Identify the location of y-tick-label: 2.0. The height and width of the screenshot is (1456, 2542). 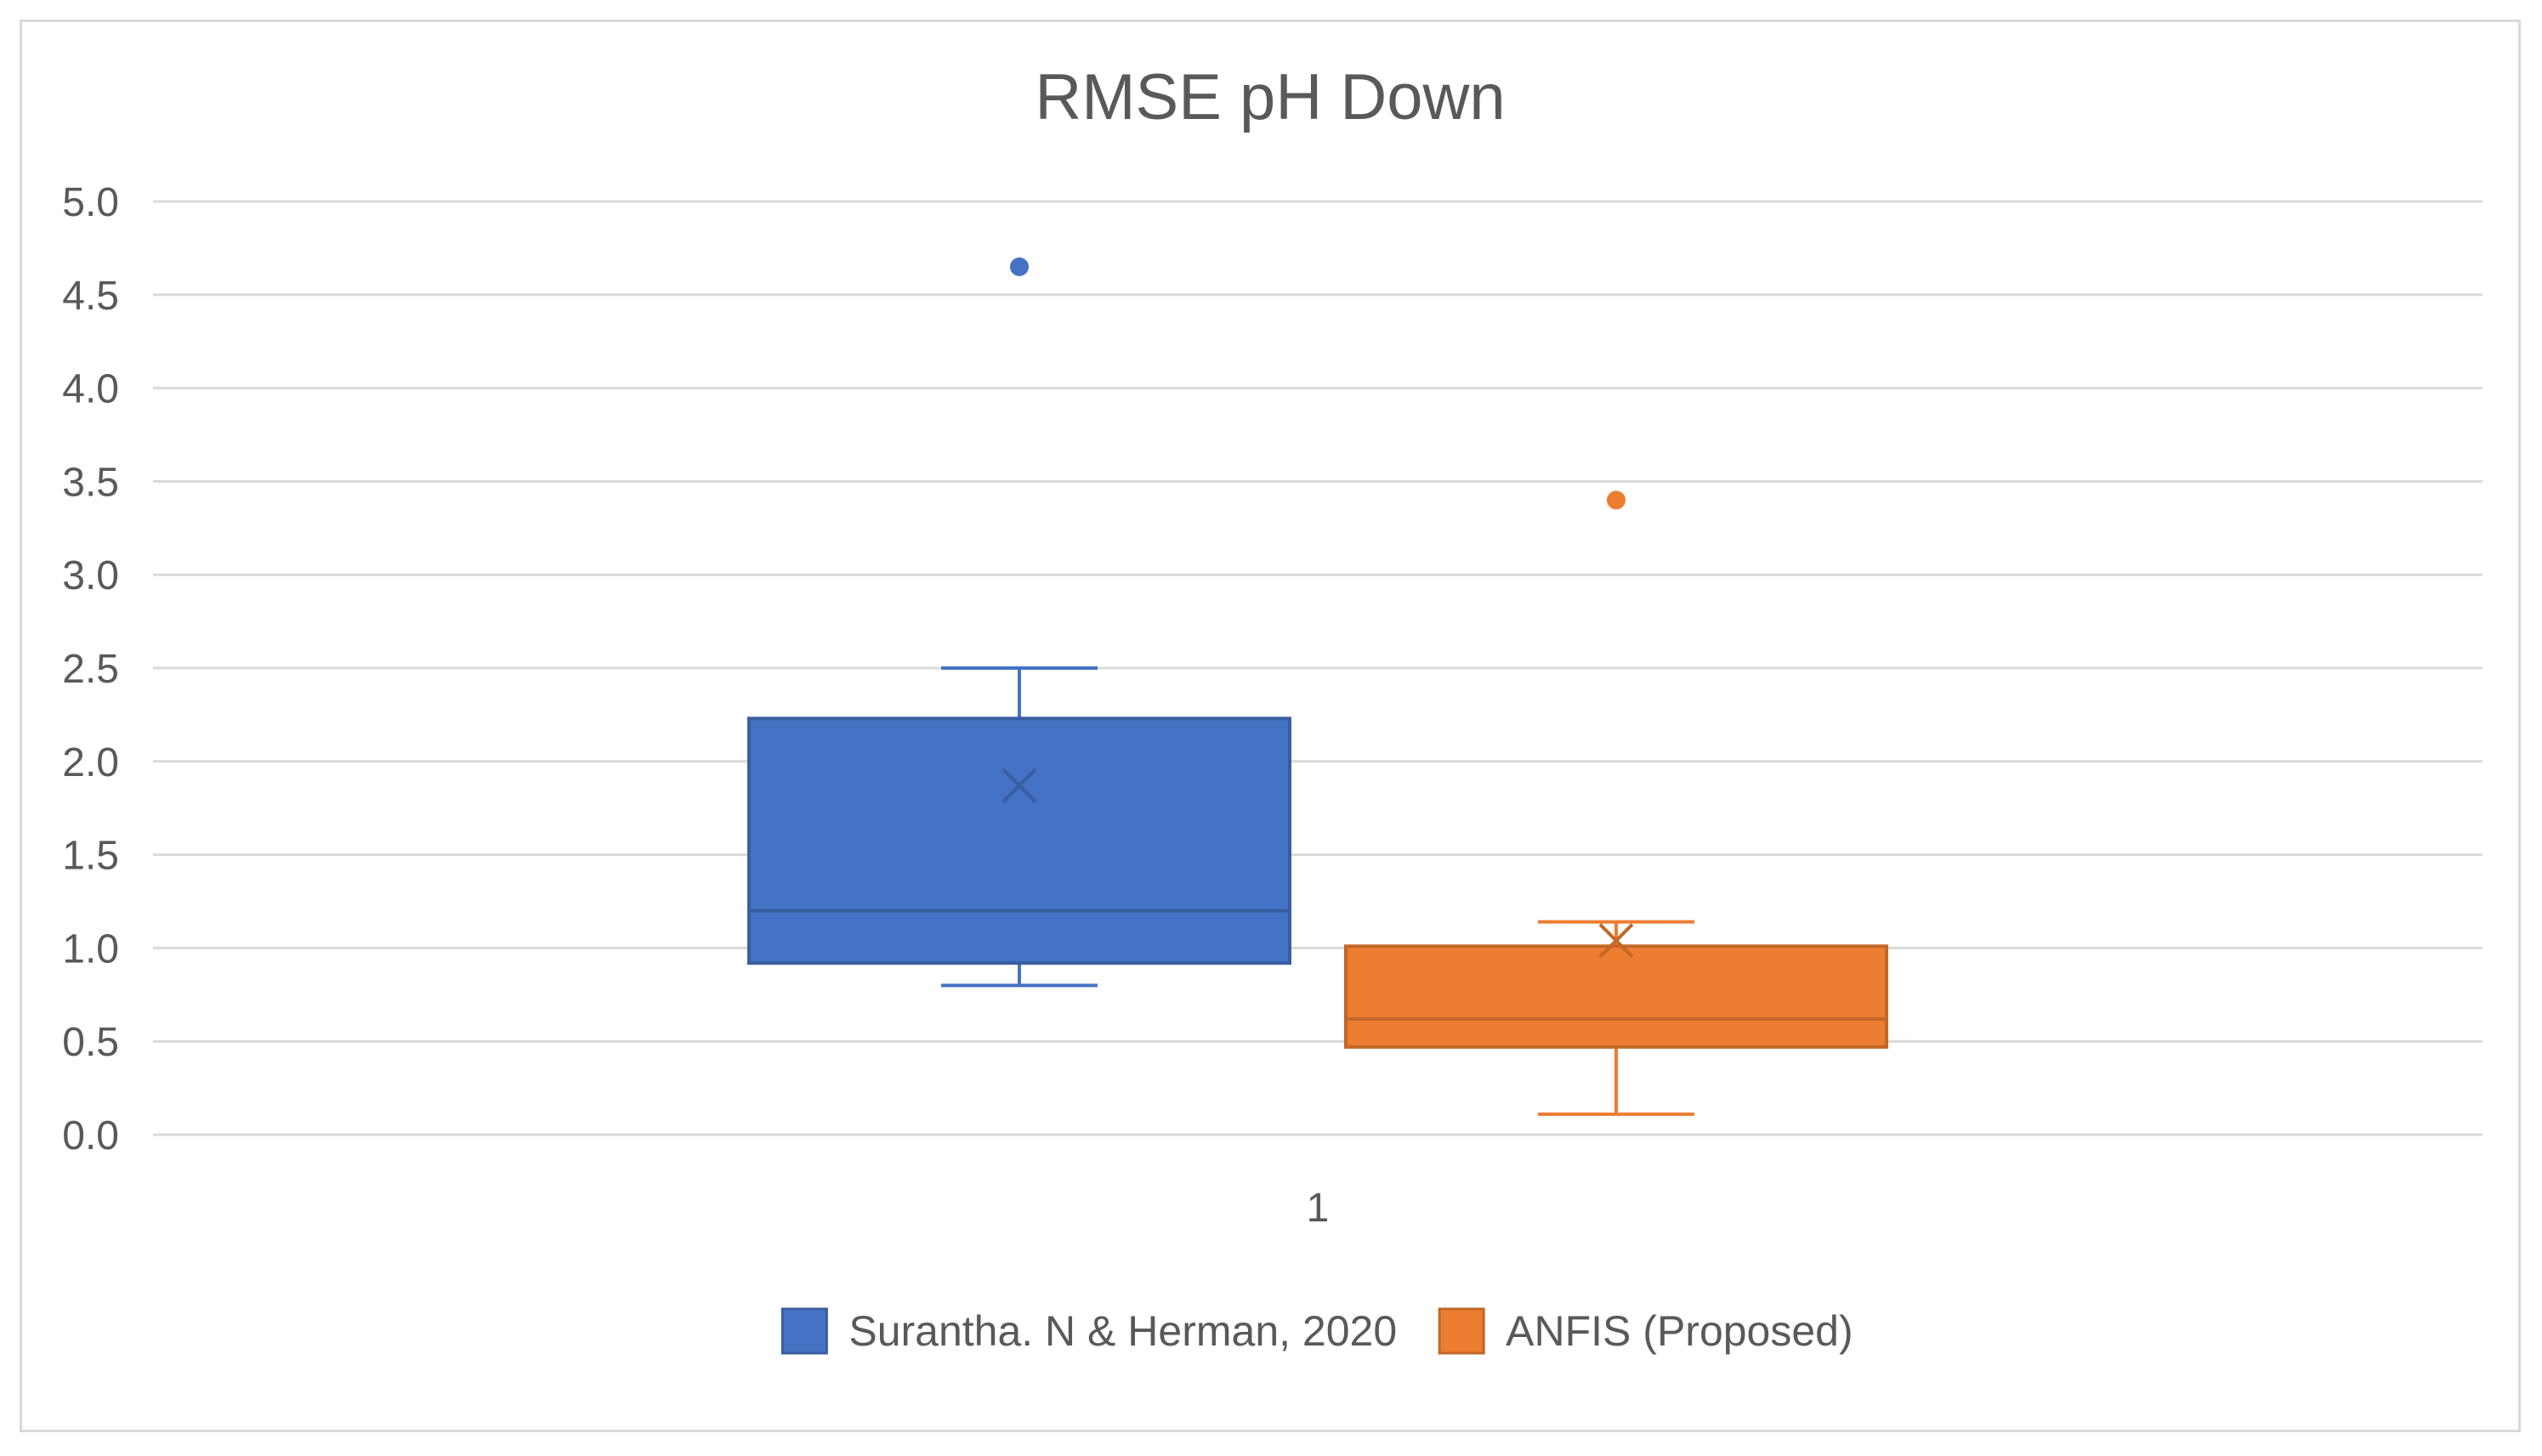
(90, 762).